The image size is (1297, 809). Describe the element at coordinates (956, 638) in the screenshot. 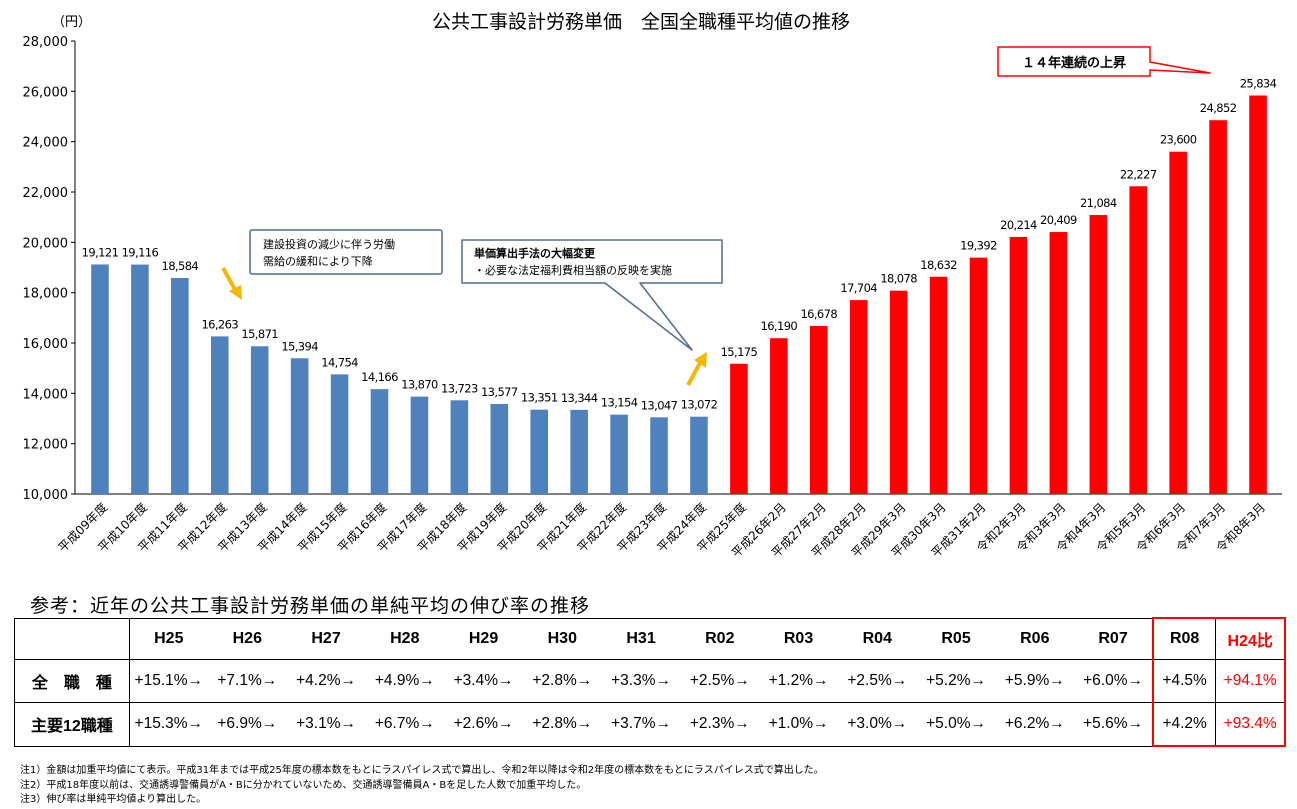

I see `table-header-R05: R05` at that location.